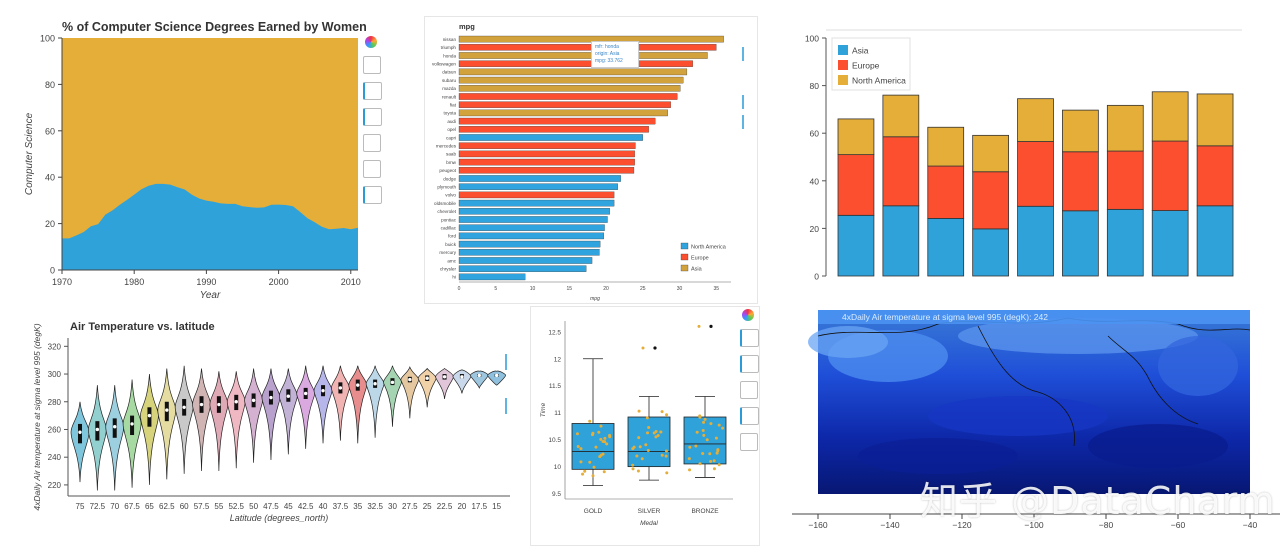 The height and width of the screenshot is (546, 1280). I want to click on y-axis-label: Computer Science, so click(29, 153).